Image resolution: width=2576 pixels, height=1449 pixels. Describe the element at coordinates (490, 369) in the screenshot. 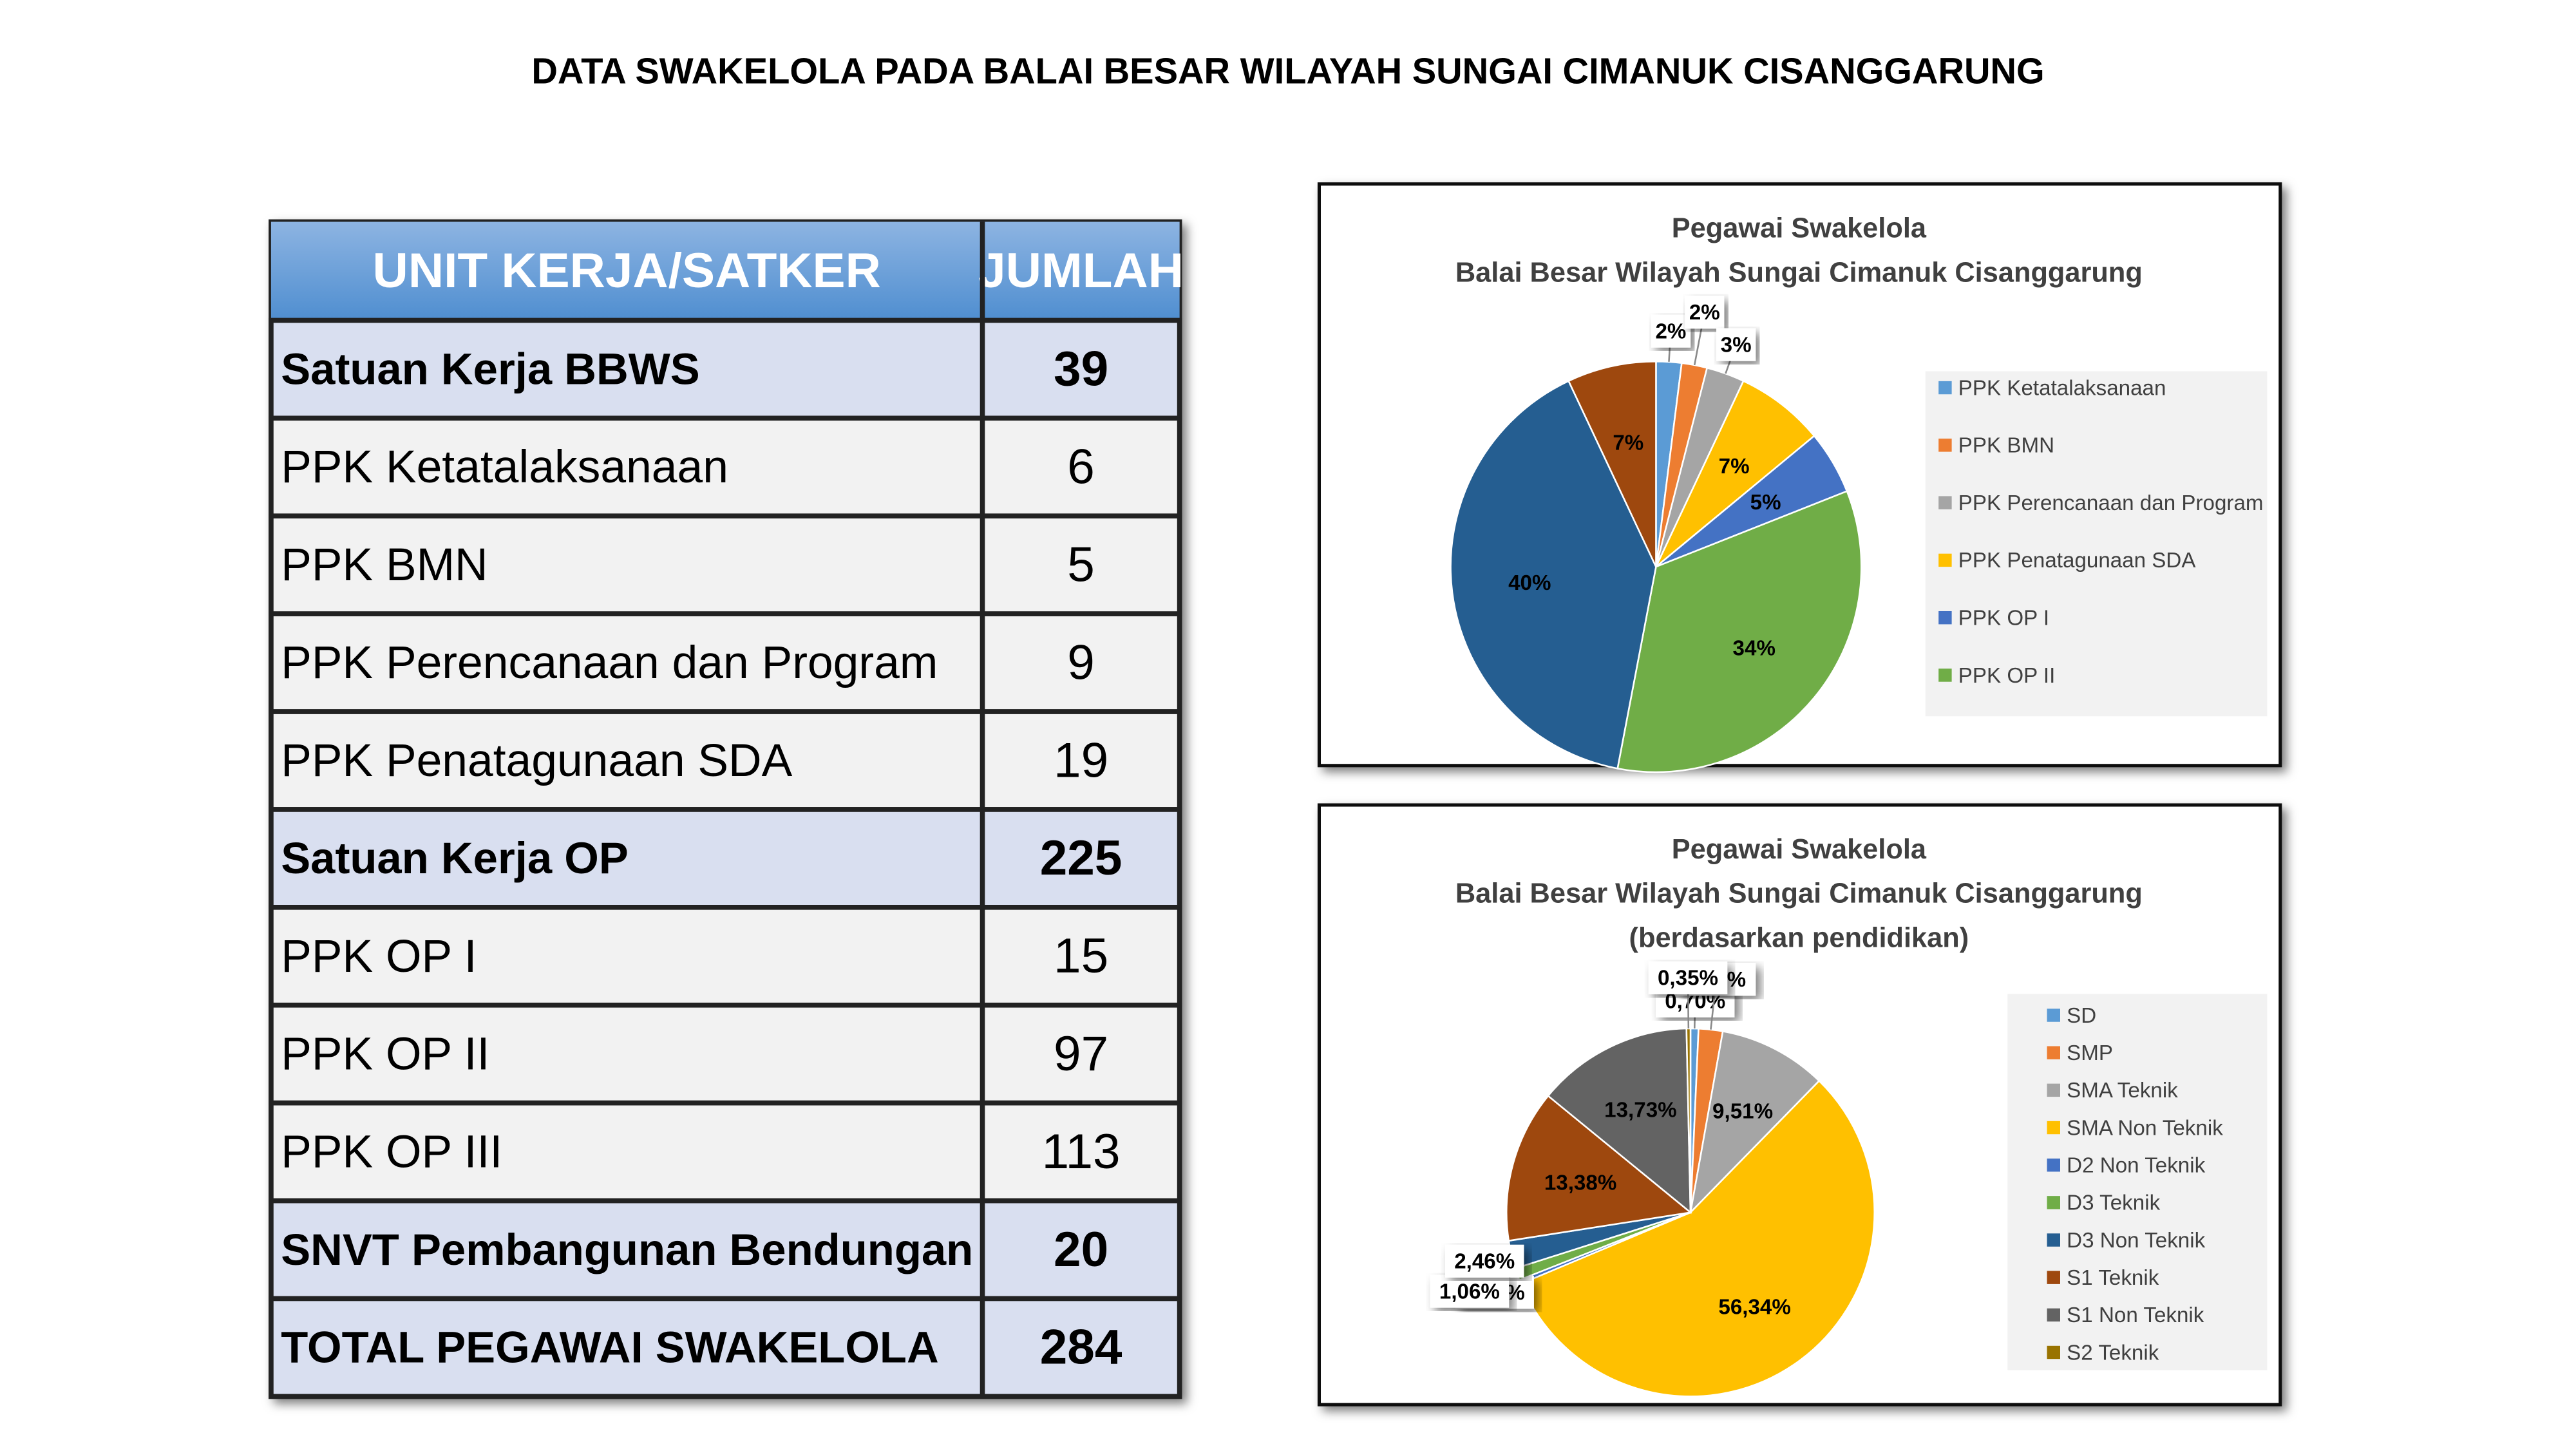

I see `row-label: Satuan Kerja BBWS` at that location.